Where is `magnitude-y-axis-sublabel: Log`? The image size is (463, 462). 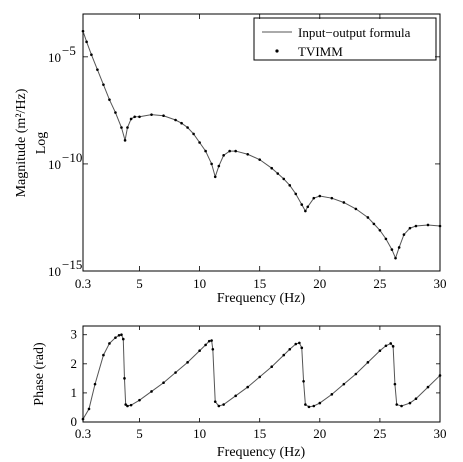
magnitude-y-axis-sublabel: Log is located at coordinates (41, 143).